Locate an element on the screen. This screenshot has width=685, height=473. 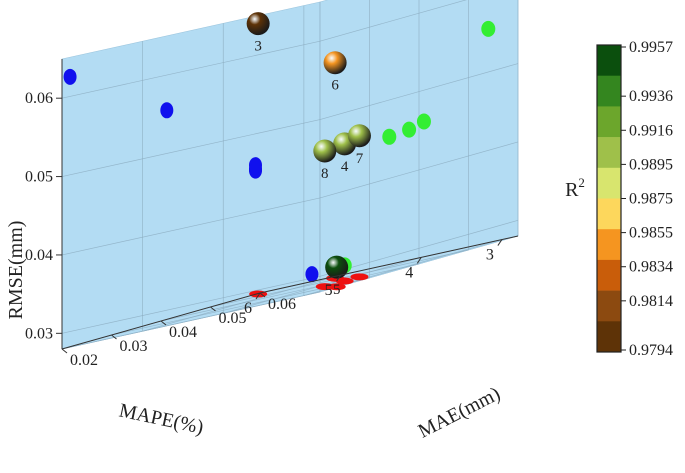
mae-axis-line is located at coordinates (389, 264).